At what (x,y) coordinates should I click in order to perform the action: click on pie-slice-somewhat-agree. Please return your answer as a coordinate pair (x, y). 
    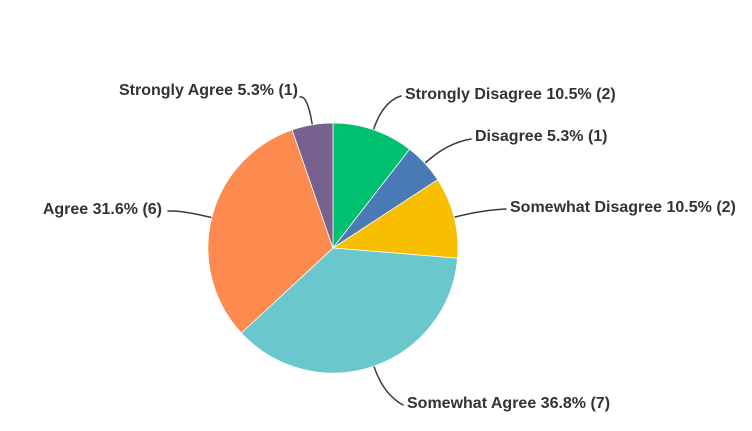
    Looking at the image, I should click on (349, 310).